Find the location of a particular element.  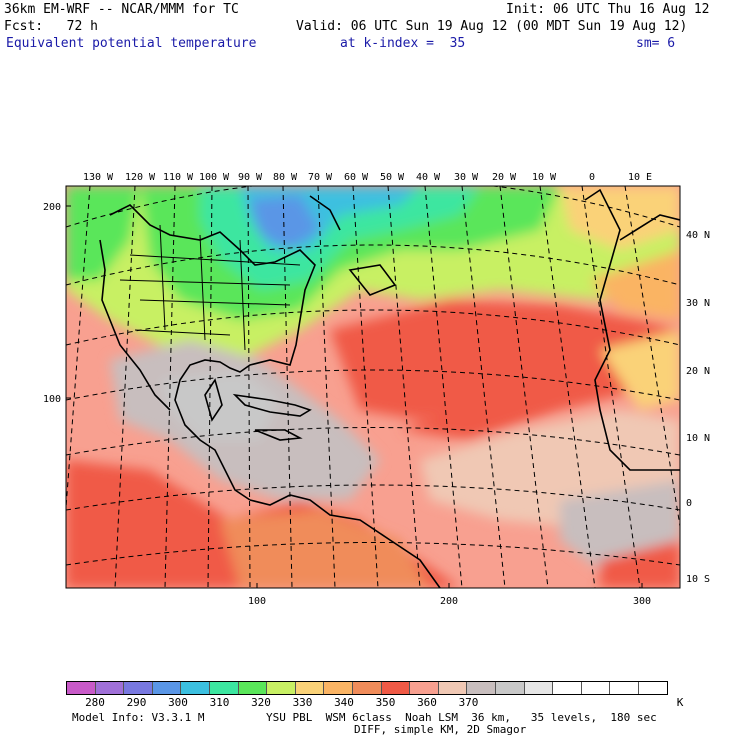

grid-x-label: 300 is located at coordinates (642, 601).